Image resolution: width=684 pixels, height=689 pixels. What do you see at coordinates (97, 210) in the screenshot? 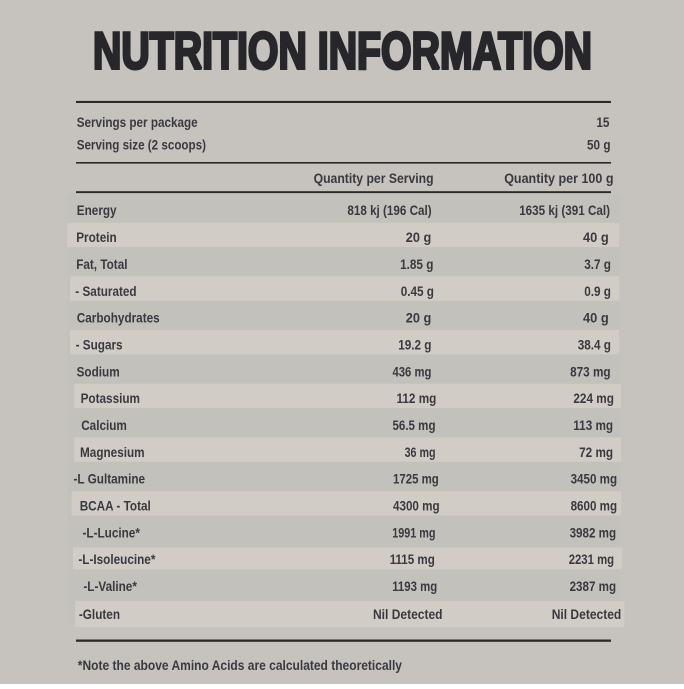
I see `svg-text: Energy` at bounding box center [97, 210].